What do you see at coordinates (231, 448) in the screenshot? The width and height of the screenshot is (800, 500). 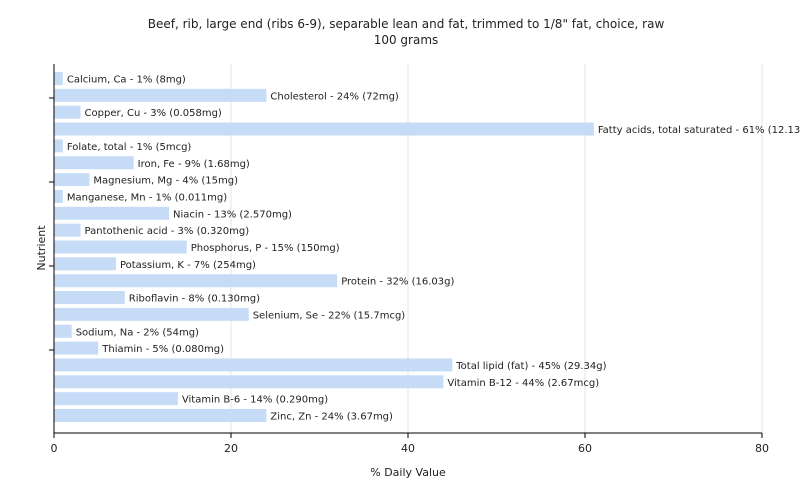 I see `x-tick-label: 20` at bounding box center [231, 448].